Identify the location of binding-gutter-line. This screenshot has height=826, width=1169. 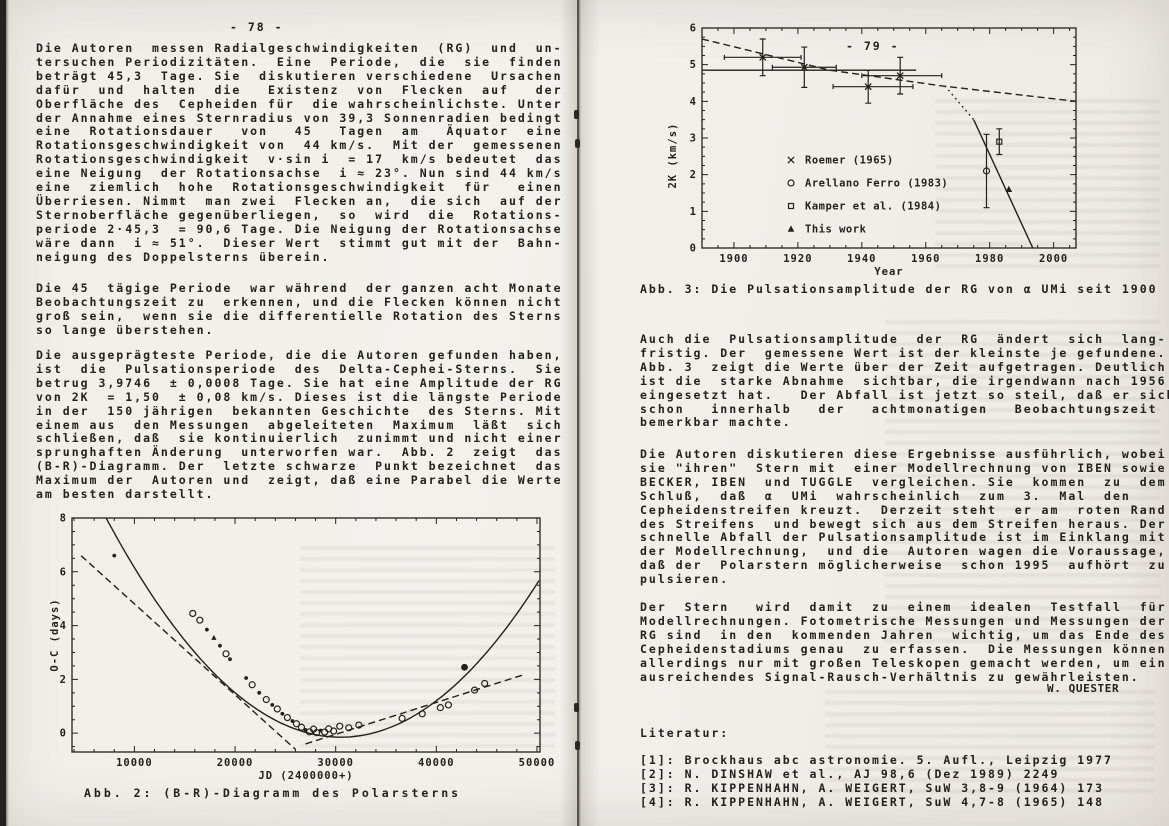
(578, 413).